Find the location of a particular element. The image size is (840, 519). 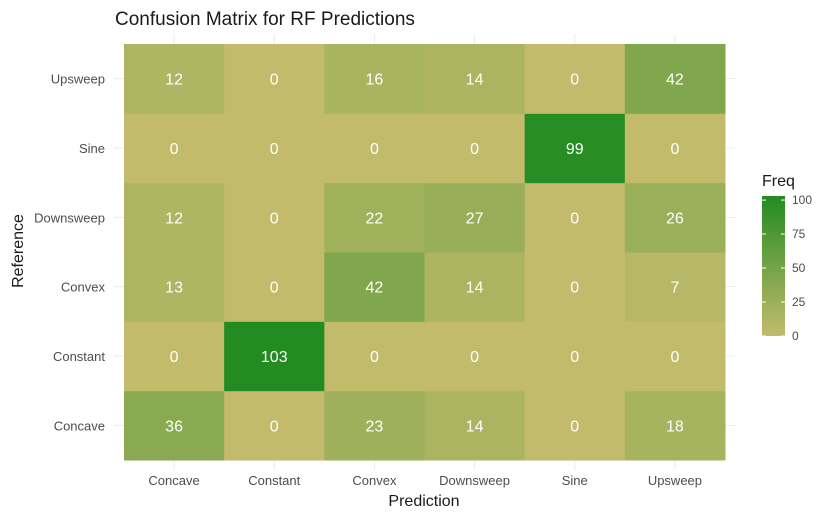

cell-convex-sine is located at coordinates (575, 287).